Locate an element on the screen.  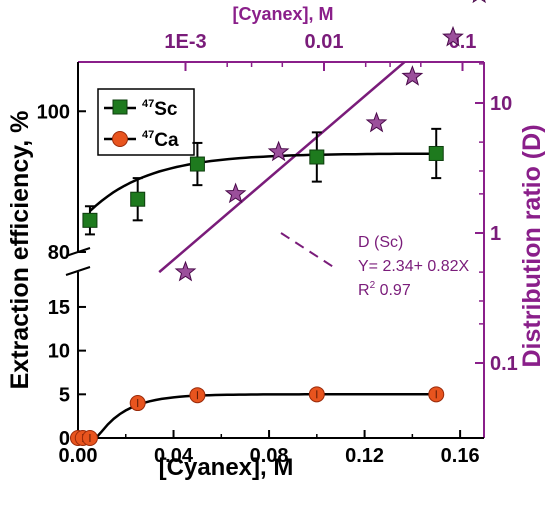
curve-sc is located at coordinates (263, 182).